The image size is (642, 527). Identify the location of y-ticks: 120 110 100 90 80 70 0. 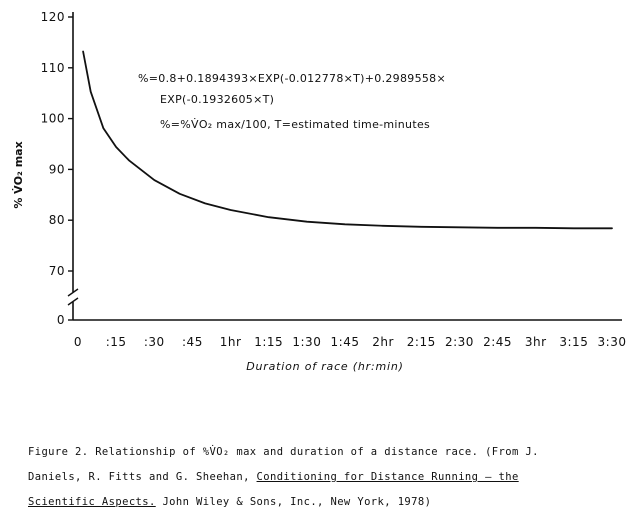
(57, 168).